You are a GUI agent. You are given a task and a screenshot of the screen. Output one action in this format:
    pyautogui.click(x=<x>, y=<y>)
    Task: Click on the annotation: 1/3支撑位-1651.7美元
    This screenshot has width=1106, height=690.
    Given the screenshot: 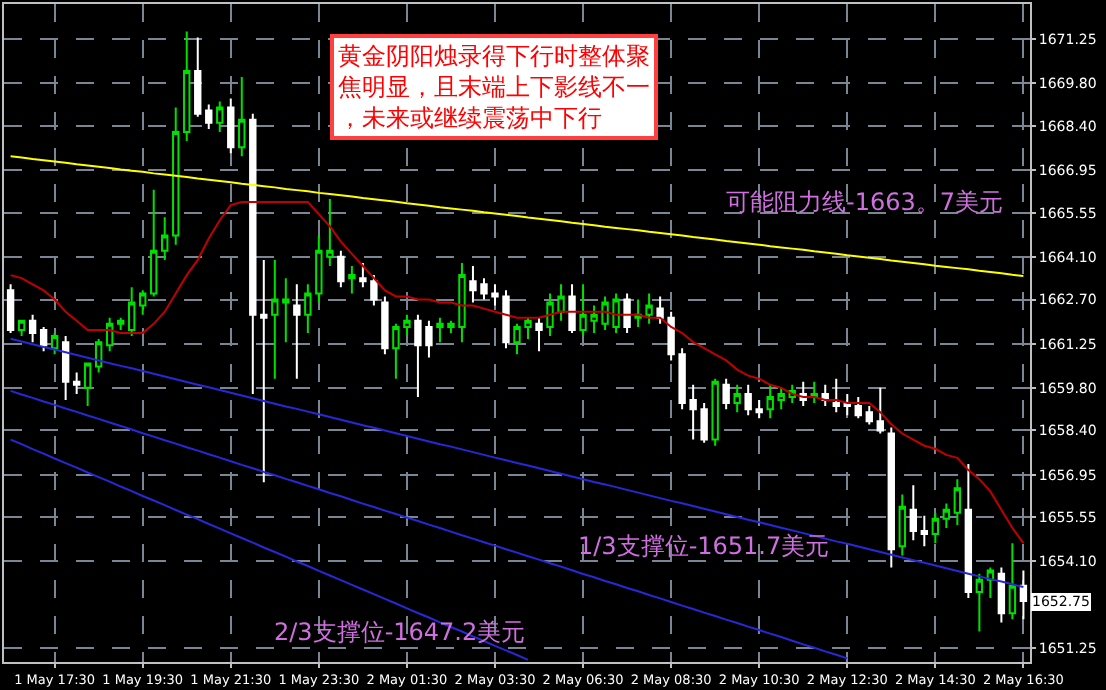 What is the action you would take?
    pyautogui.click(x=704, y=546)
    